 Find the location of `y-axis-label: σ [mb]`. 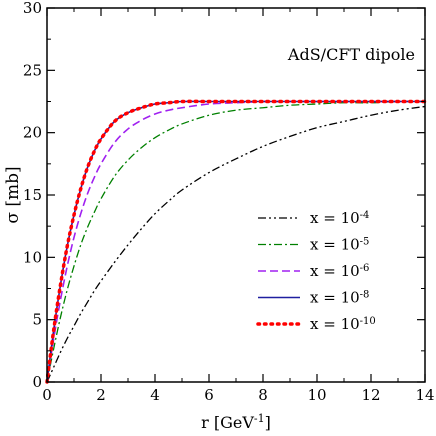

y-axis-label: σ [mb] is located at coordinates (13, 194).